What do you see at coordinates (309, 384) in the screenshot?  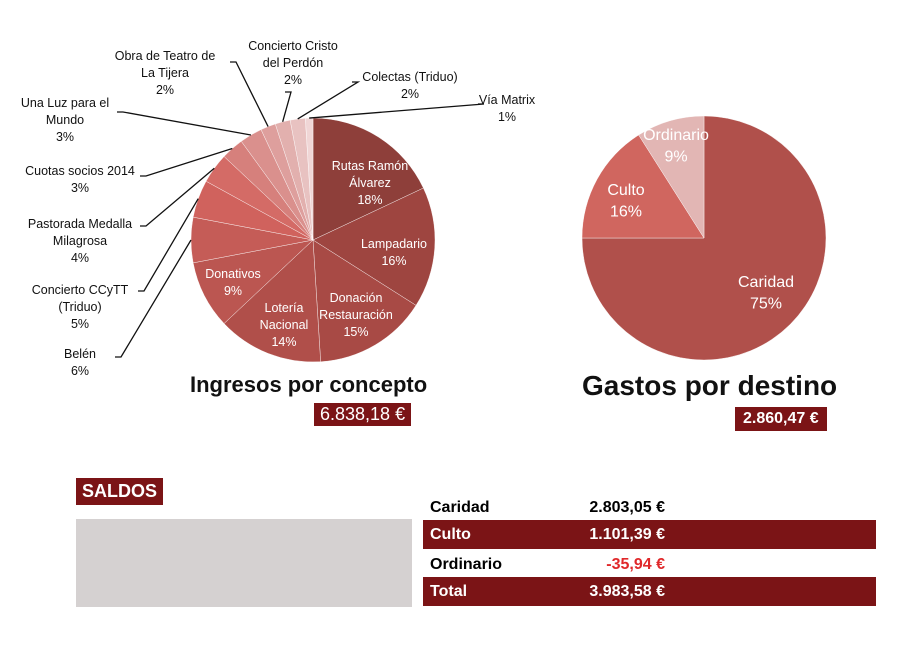 I see `chart-title-ingresos: Ingresos por concepto` at bounding box center [309, 384].